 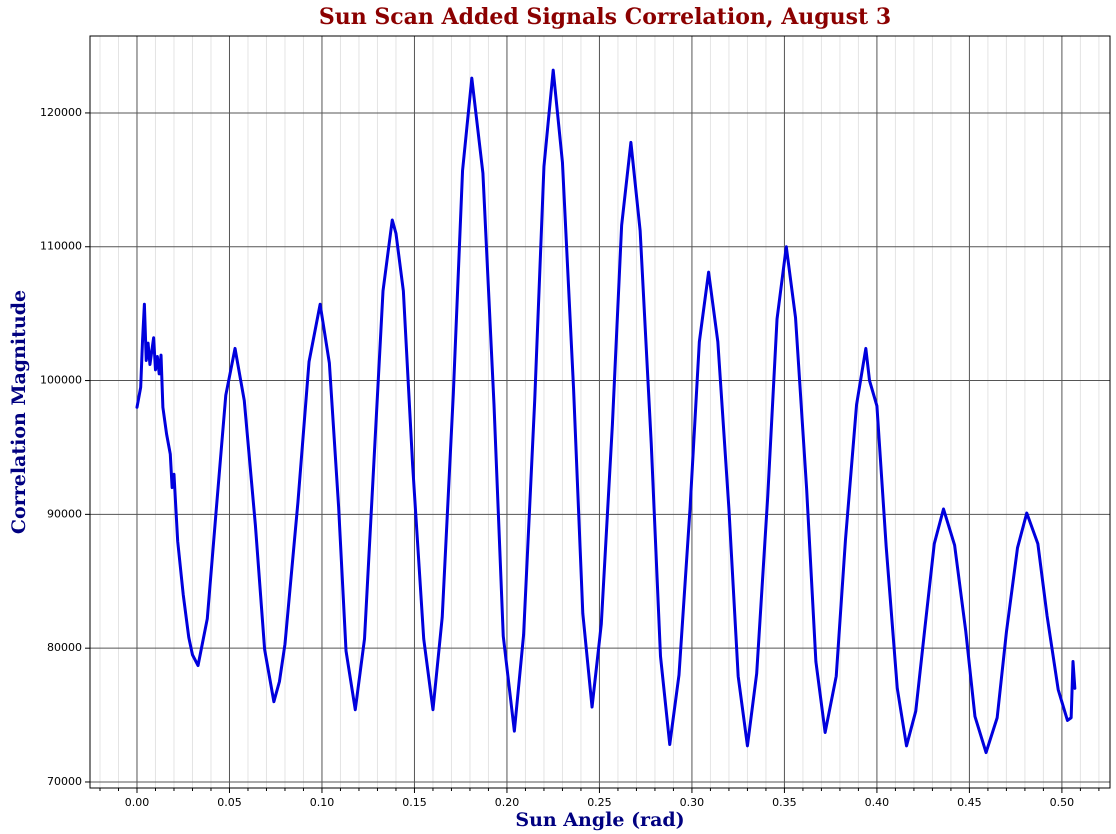 What do you see at coordinates (64, 781) in the screenshot?
I see `y-tick-label: 70000` at bounding box center [64, 781].